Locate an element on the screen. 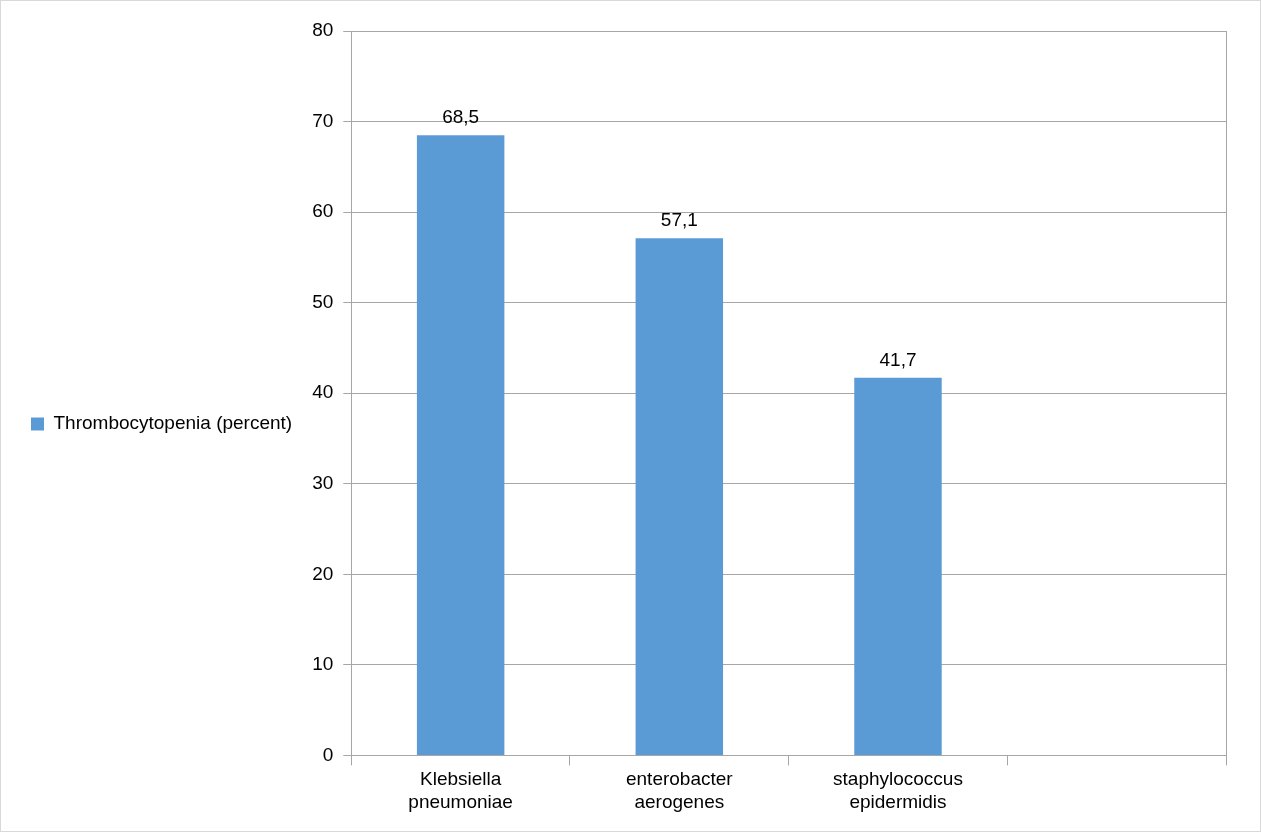 The width and height of the screenshot is (1261, 832). y-tick-label: 20 is located at coordinates (323, 573).